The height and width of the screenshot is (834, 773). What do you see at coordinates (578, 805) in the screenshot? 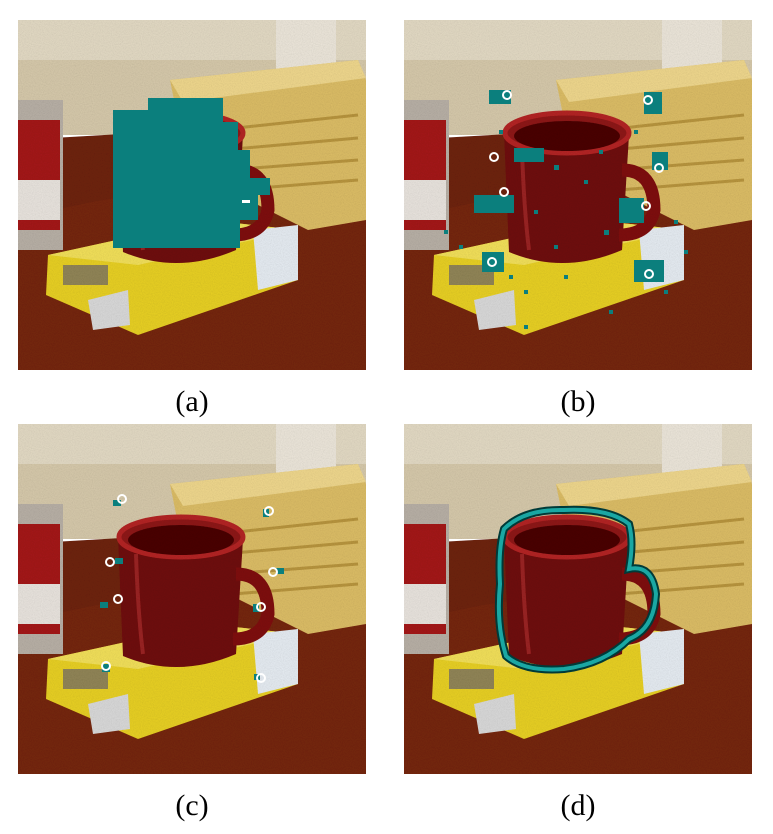
I see `caption-d: (d)` at bounding box center [578, 805].